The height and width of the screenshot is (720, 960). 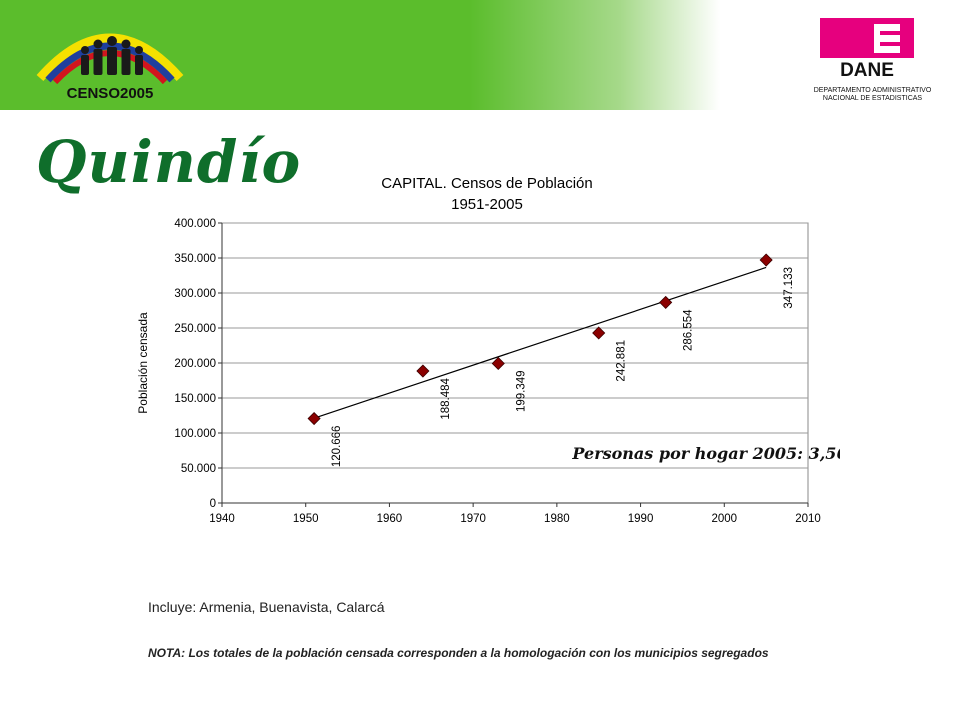 What do you see at coordinates (195, 259) in the screenshot?
I see `y-tick-label: 350.000` at bounding box center [195, 259].